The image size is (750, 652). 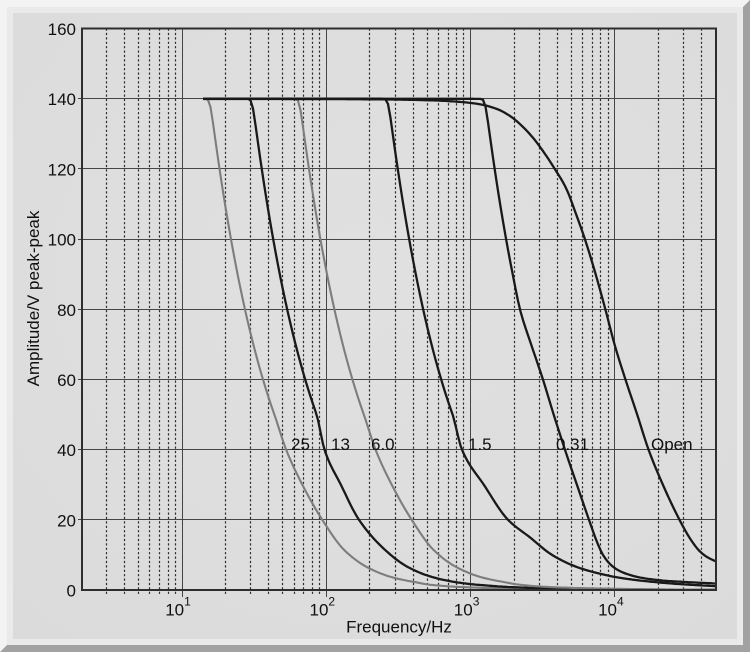 What do you see at coordinates (66, 450) in the screenshot?
I see `svg-text: 40` at bounding box center [66, 450].